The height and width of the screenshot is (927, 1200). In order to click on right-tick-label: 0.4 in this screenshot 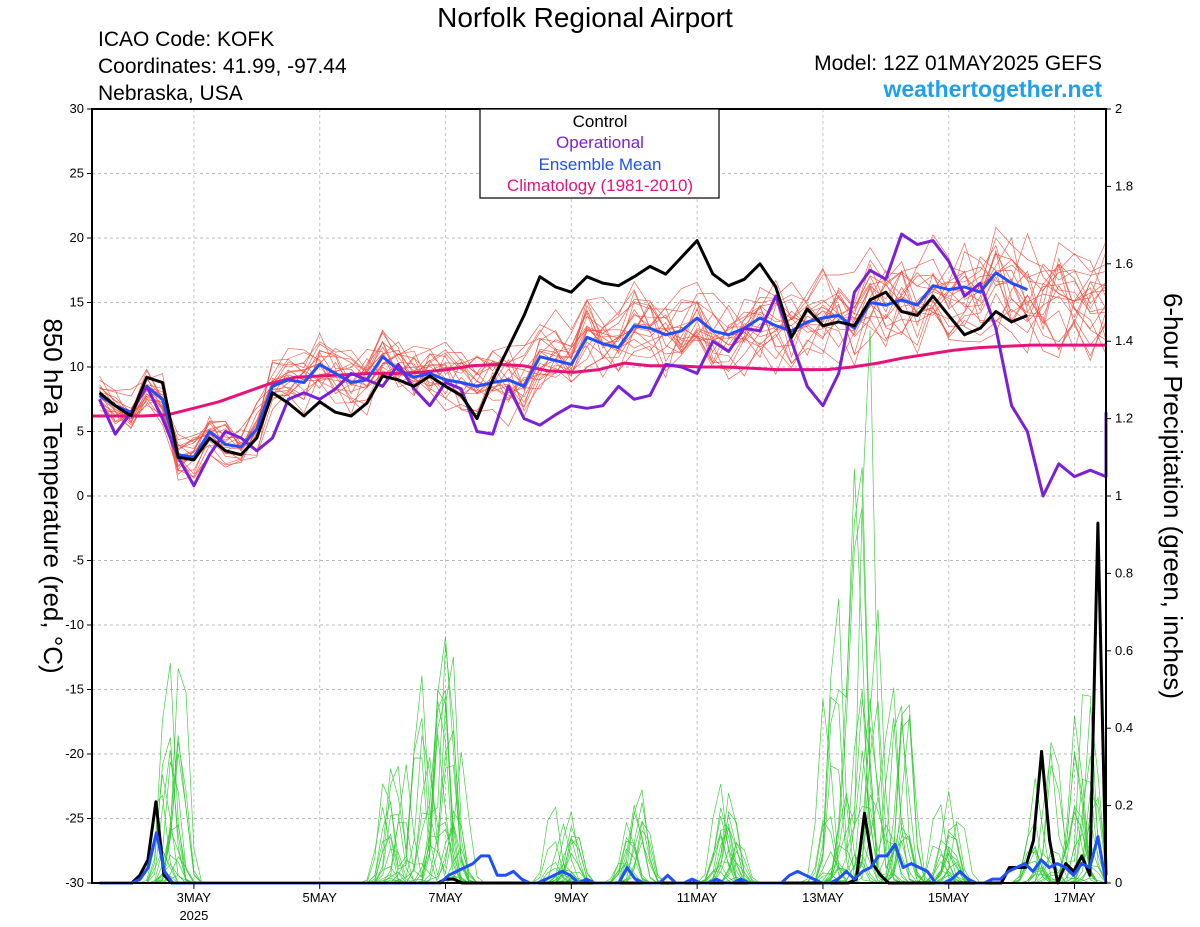, I will do `click(1124, 727)`.